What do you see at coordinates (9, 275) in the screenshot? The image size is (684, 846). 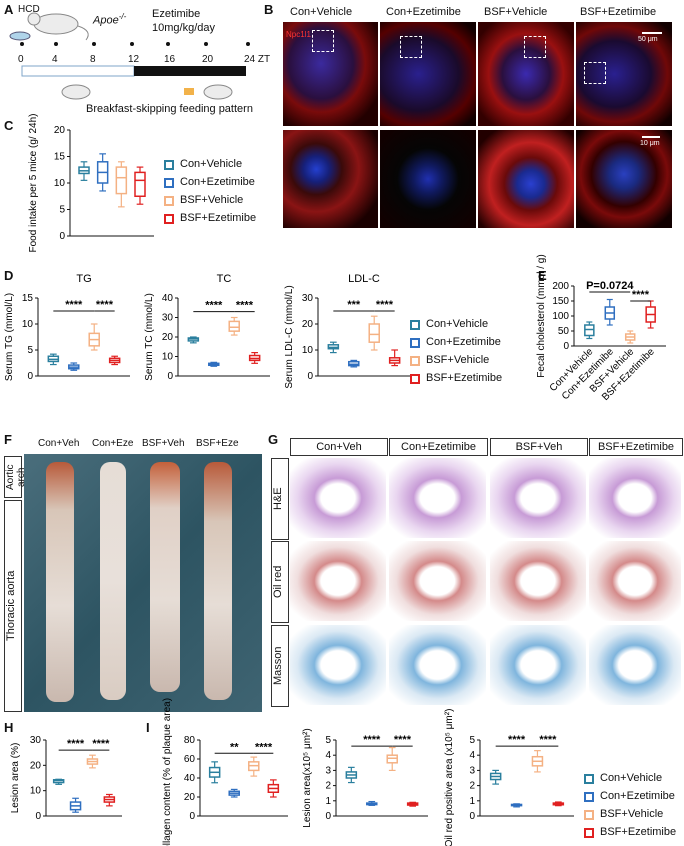 I see `panel-letter-d: D` at bounding box center [9, 275].